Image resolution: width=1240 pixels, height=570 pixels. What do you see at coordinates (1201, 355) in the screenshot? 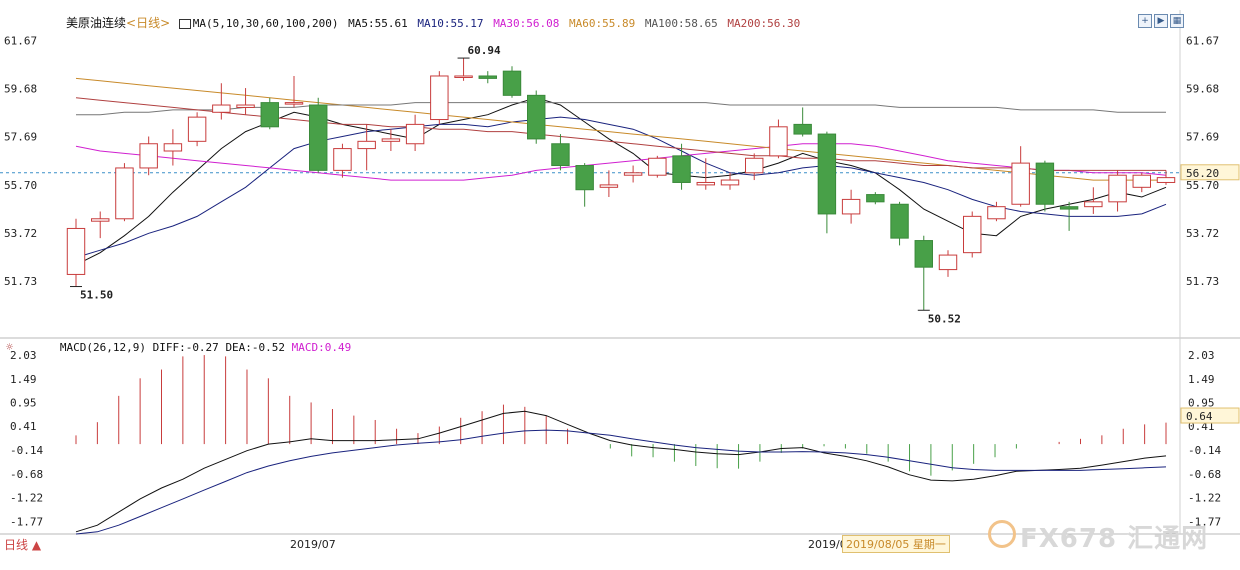
I see `macd-tick-right: 2.03` at bounding box center [1201, 355].